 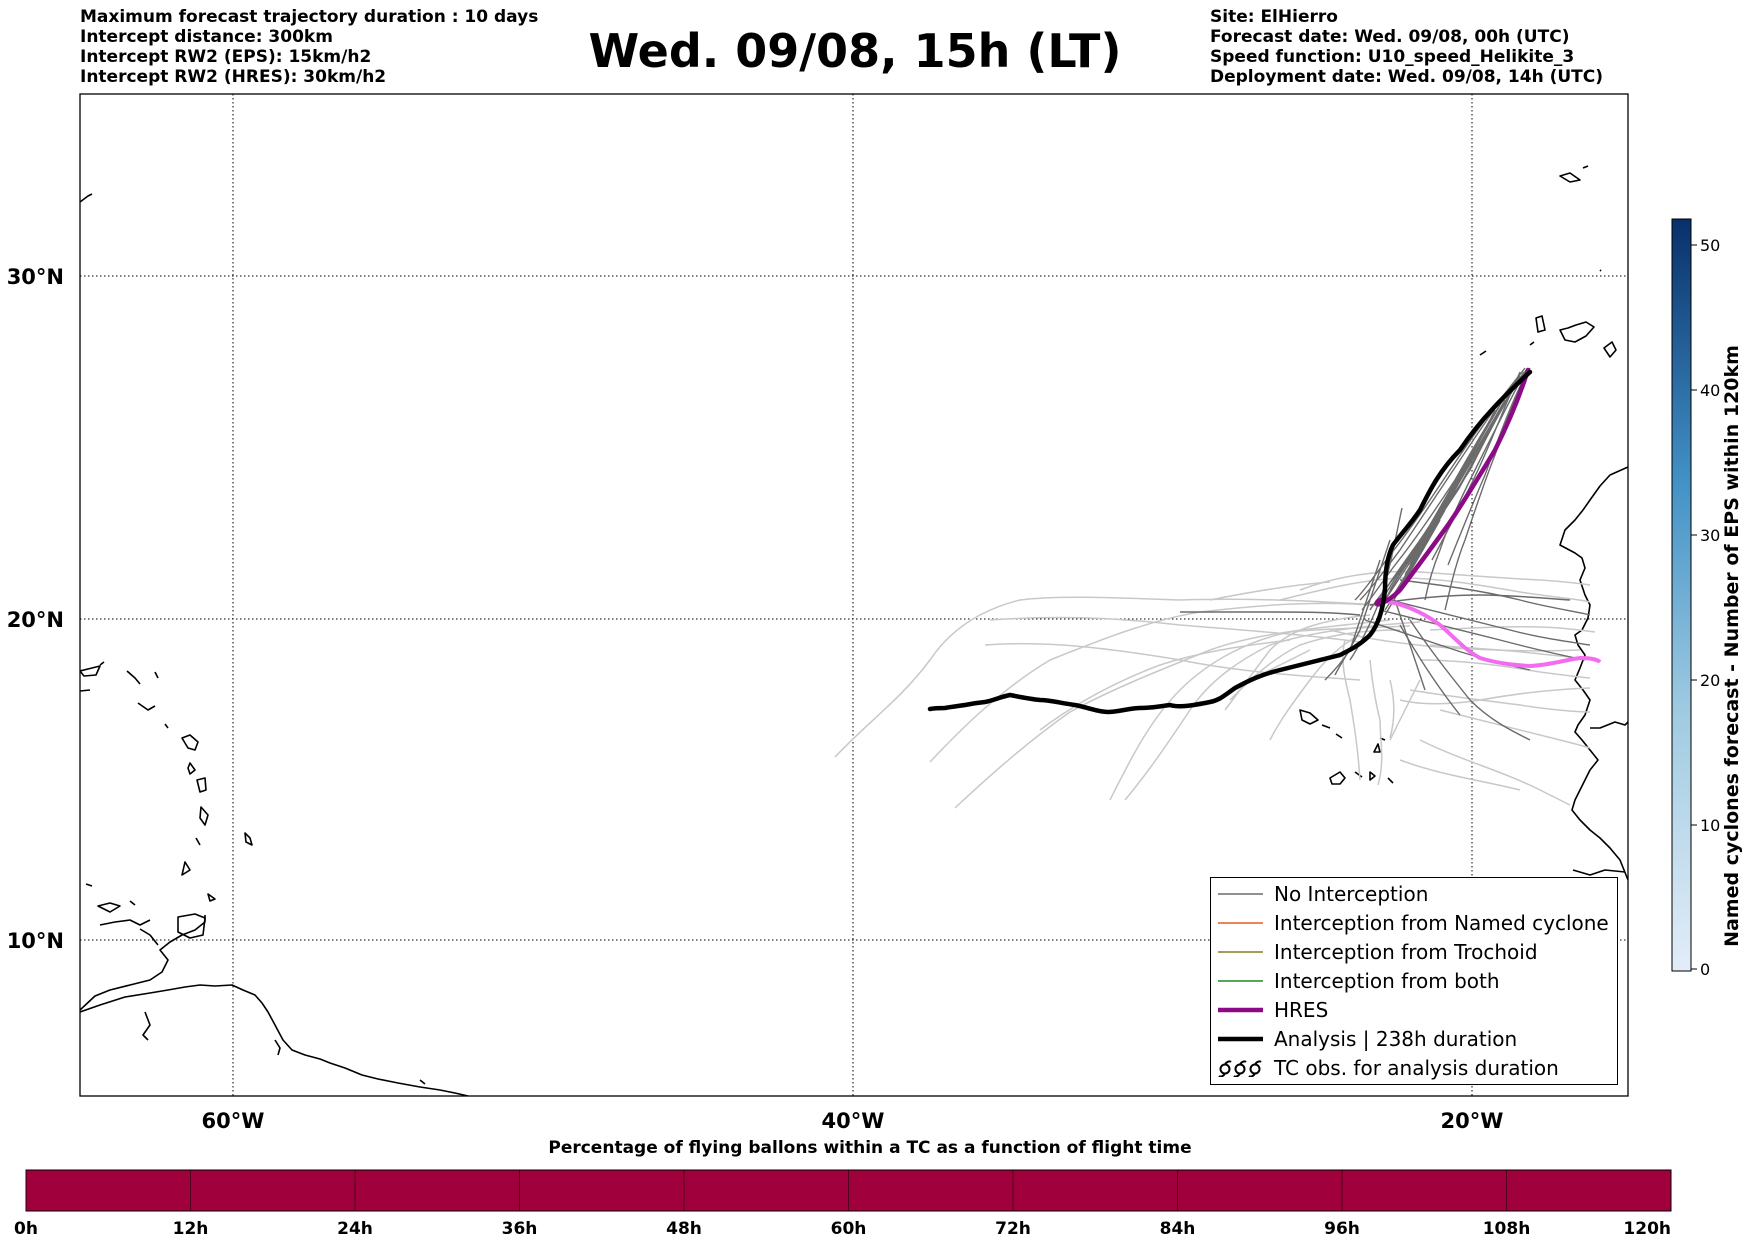 What do you see at coordinates (853, 1121) in the screenshot?
I see `lon-label-40w: 40°W` at bounding box center [853, 1121].